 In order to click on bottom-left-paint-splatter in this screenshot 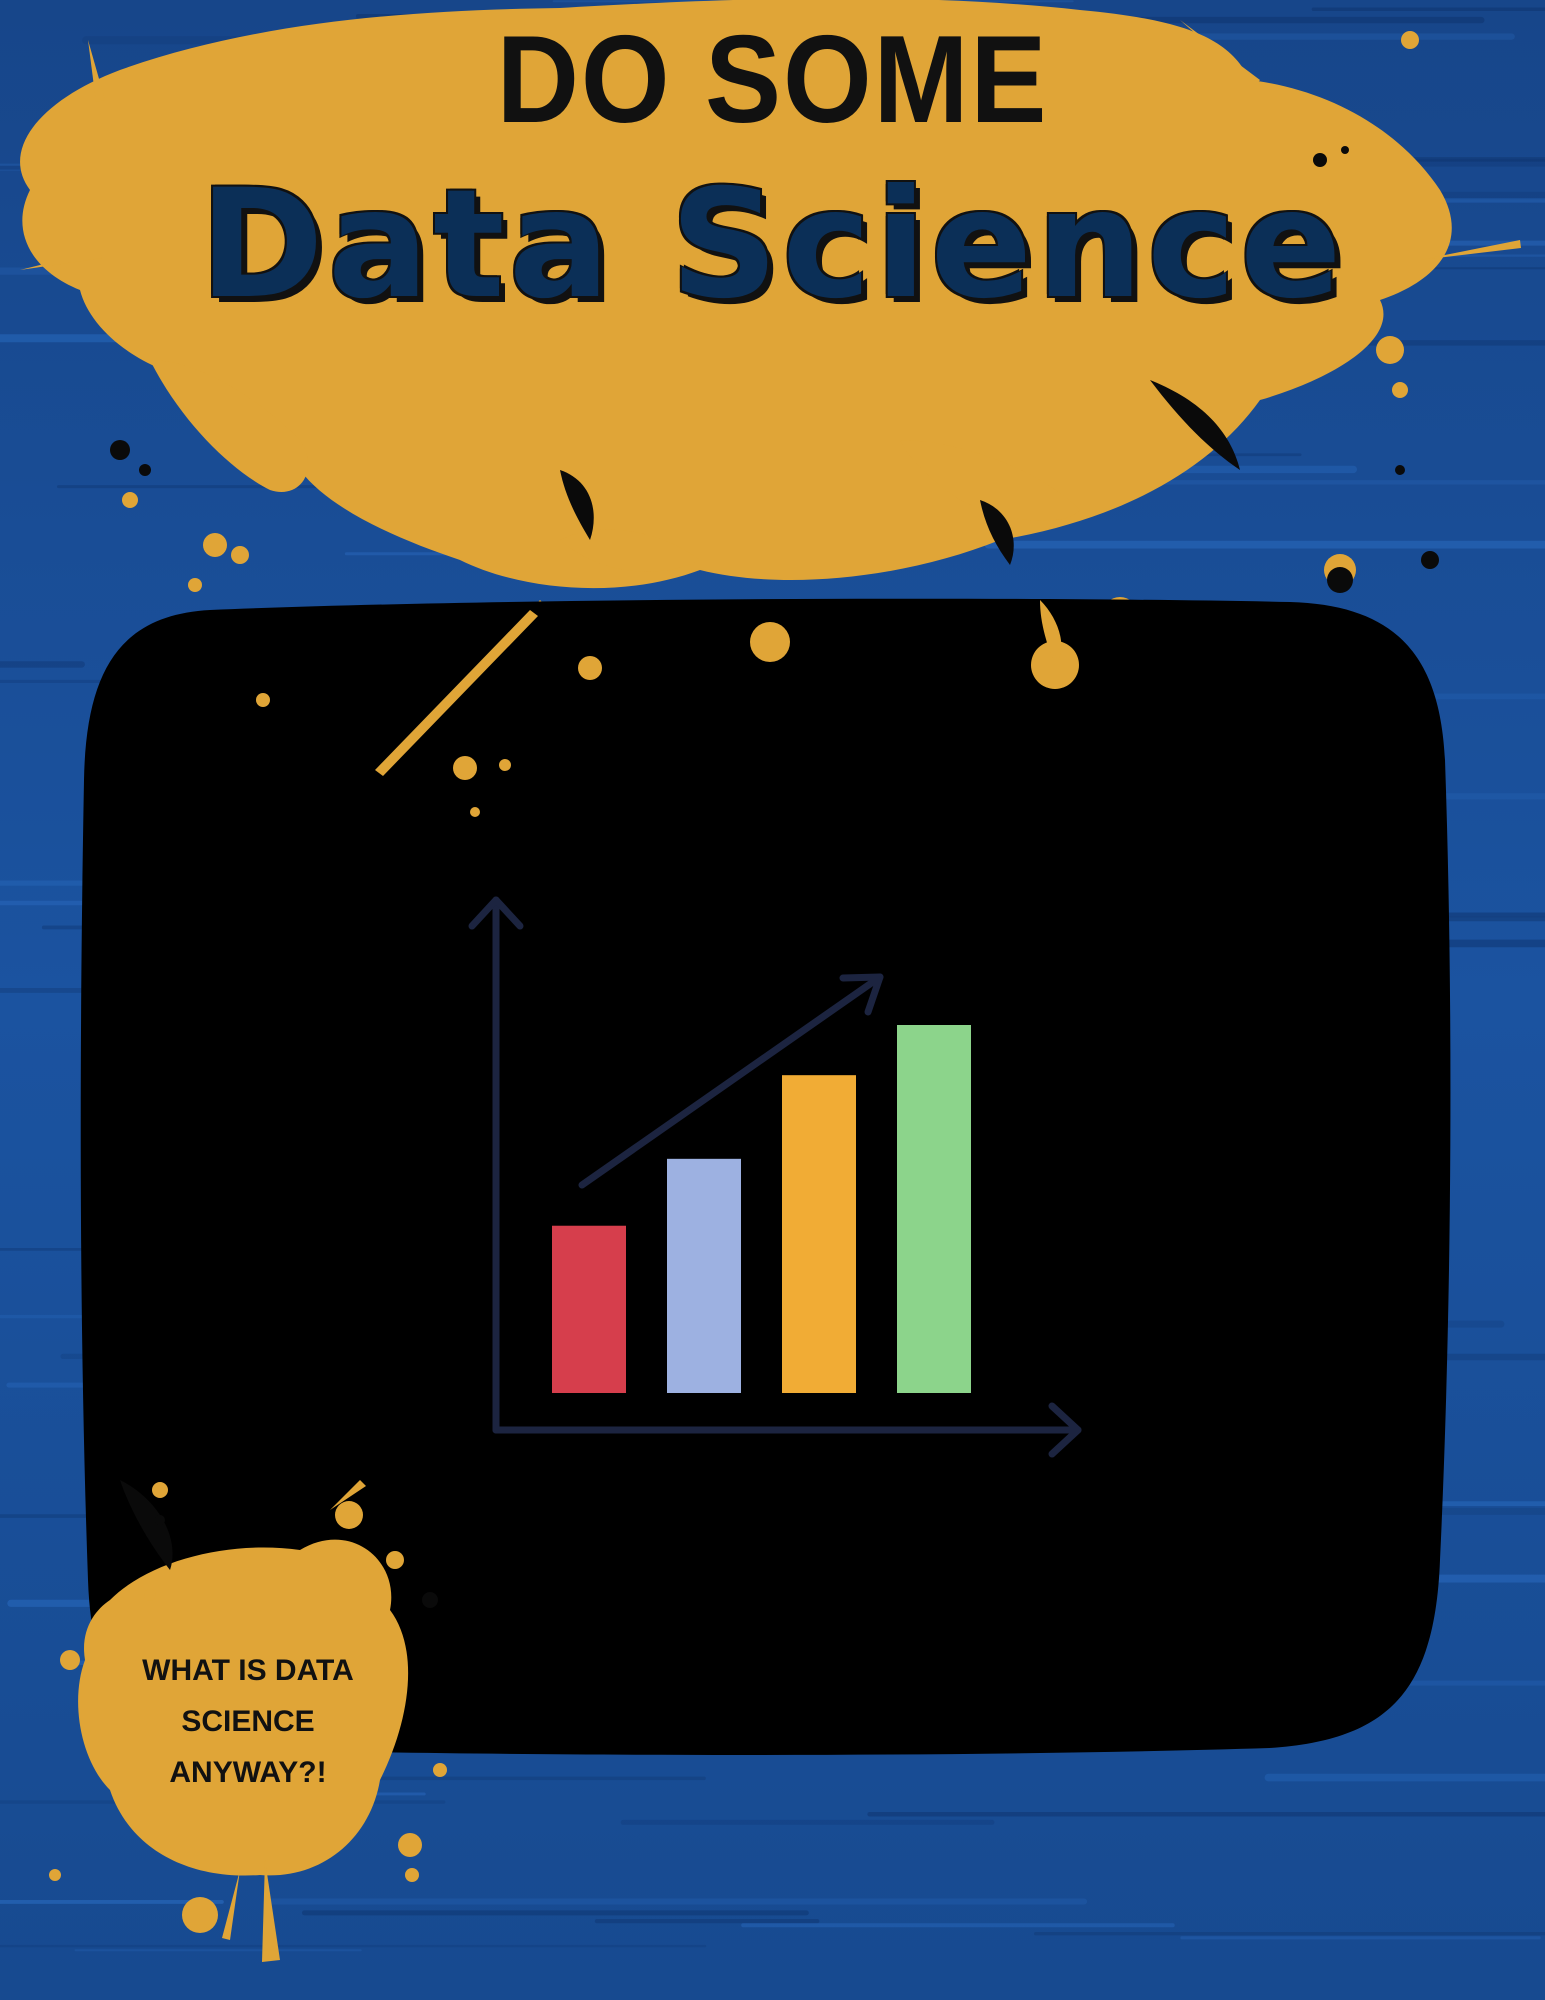, I will do `click(248, 1721)`.